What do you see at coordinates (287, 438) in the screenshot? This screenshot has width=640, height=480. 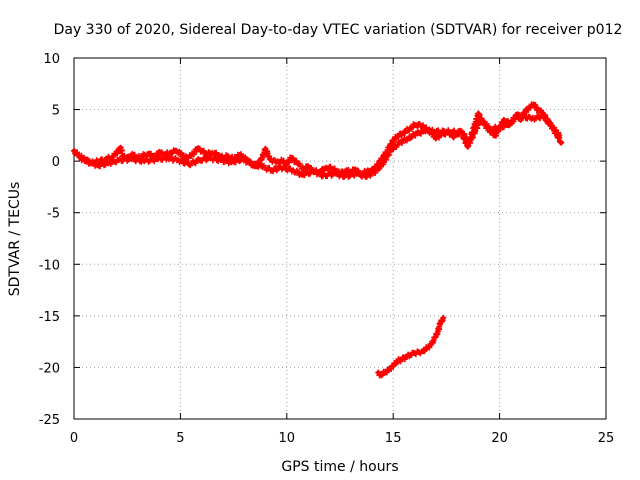 I see `x-tick-label: 10` at bounding box center [287, 438].